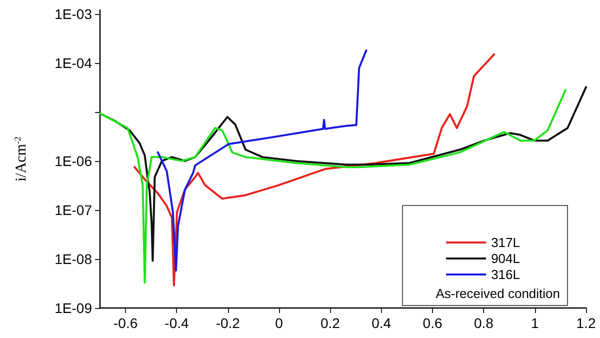 The width and height of the screenshot is (600, 338). What do you see at coordinates (279, 323) in the screenshot?
I see `x-tick-label: 0` at bounding box center [279, 323].